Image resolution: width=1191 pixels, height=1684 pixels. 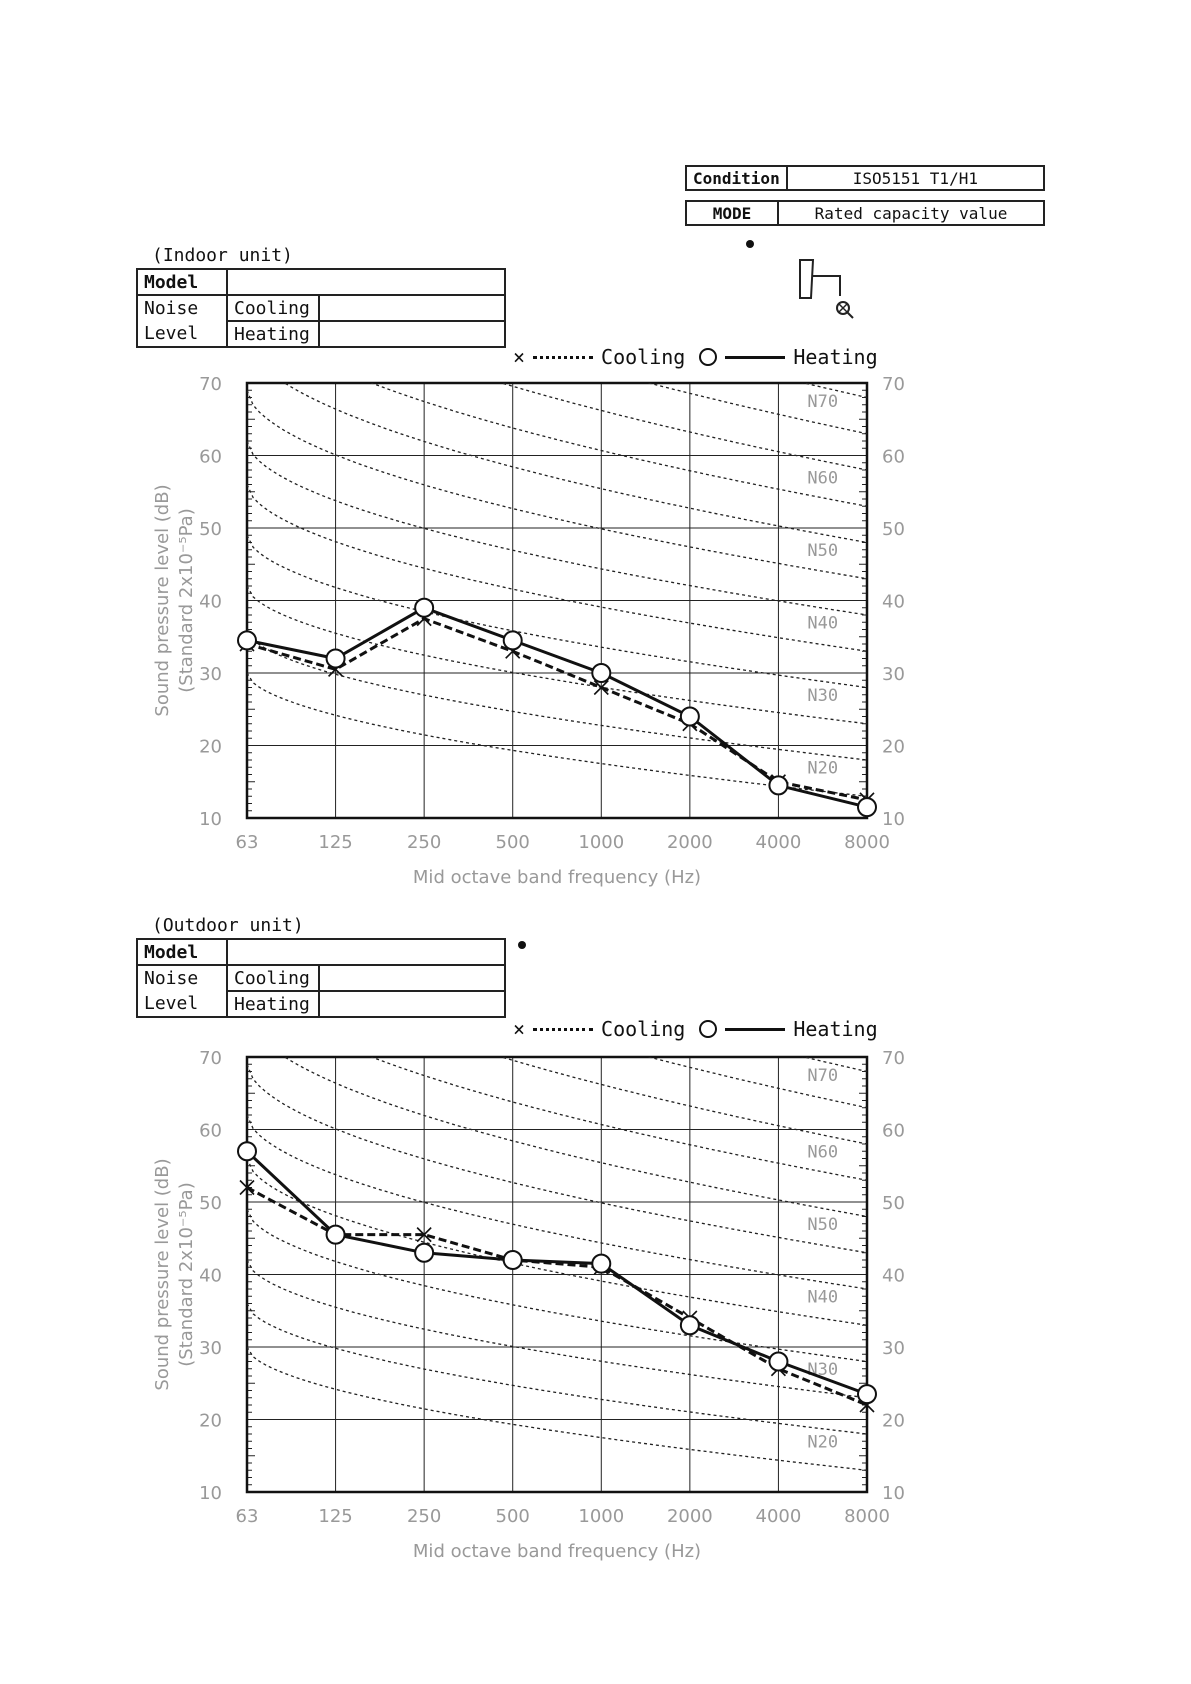 I want to click on x-tick-label: 8000, so click(x=867, y=1516).